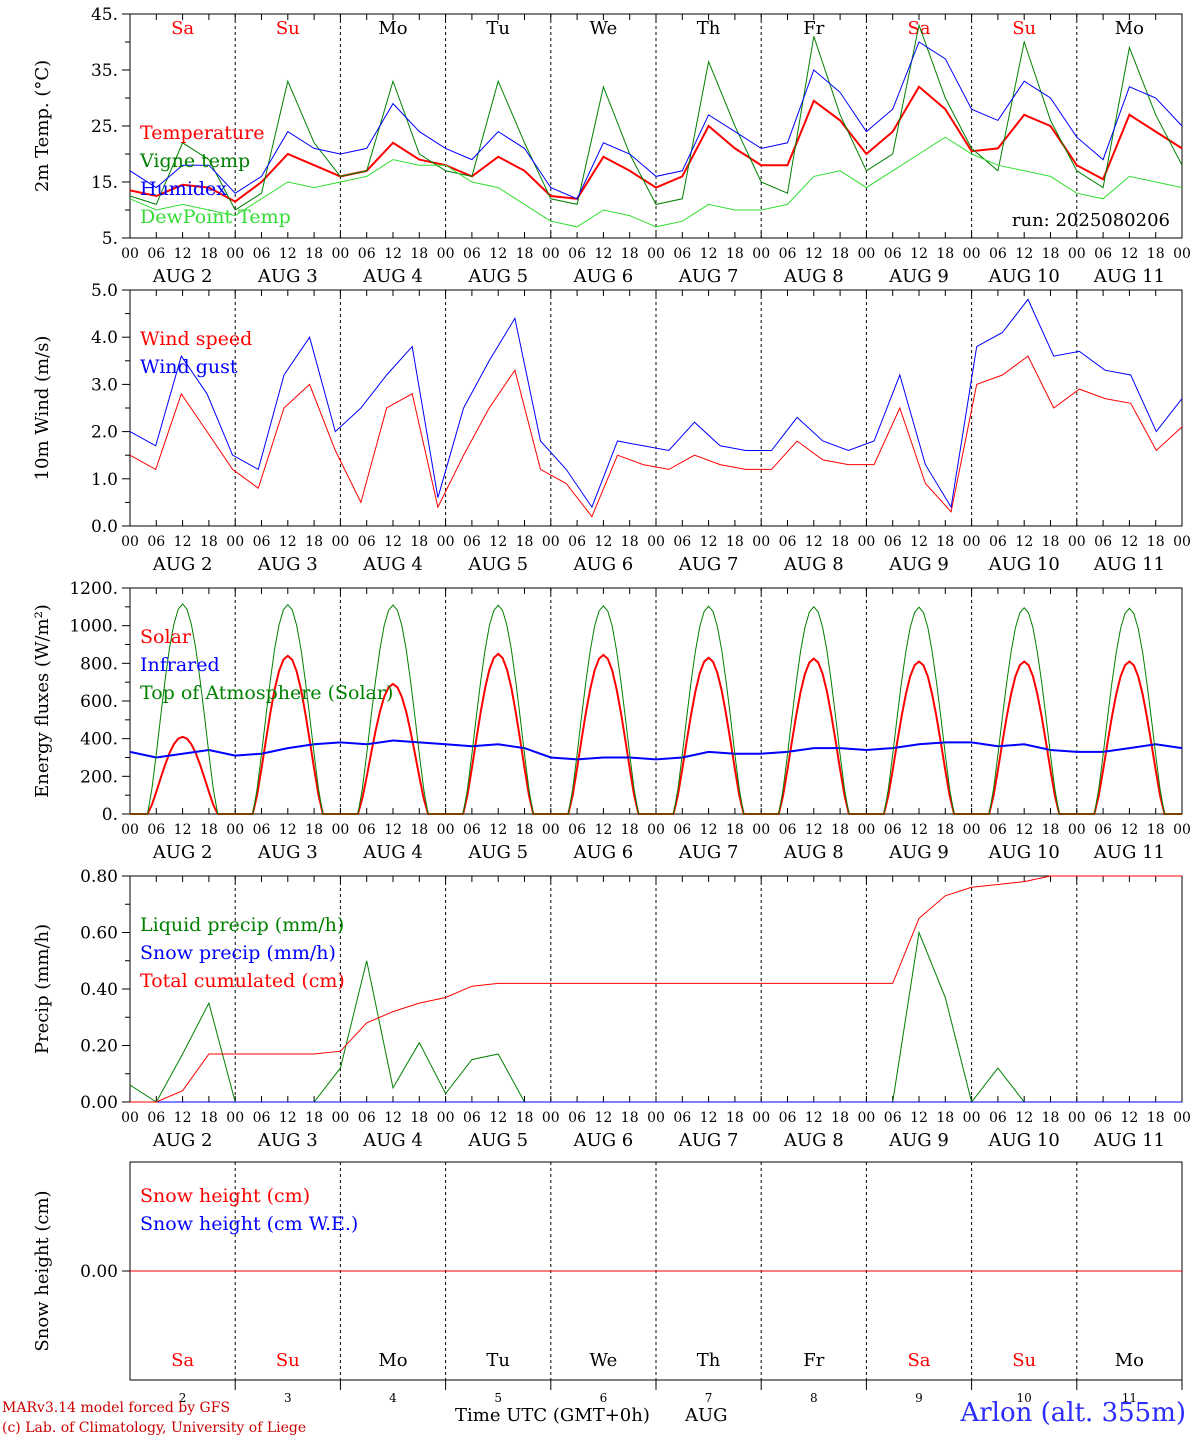 Image resolution: width=1194 pixels, height=1440 pixels. What do you see at coordinates (656, 989) in the screenshot?
I see `series-line-total-cumulated-cm-` at bounding box center [656, 989].